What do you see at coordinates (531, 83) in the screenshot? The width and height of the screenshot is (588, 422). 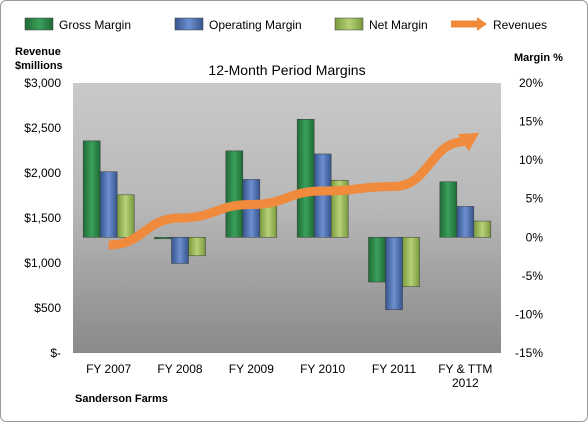 I see `right-tick-label: 20%` at bounding box center [531, 83].